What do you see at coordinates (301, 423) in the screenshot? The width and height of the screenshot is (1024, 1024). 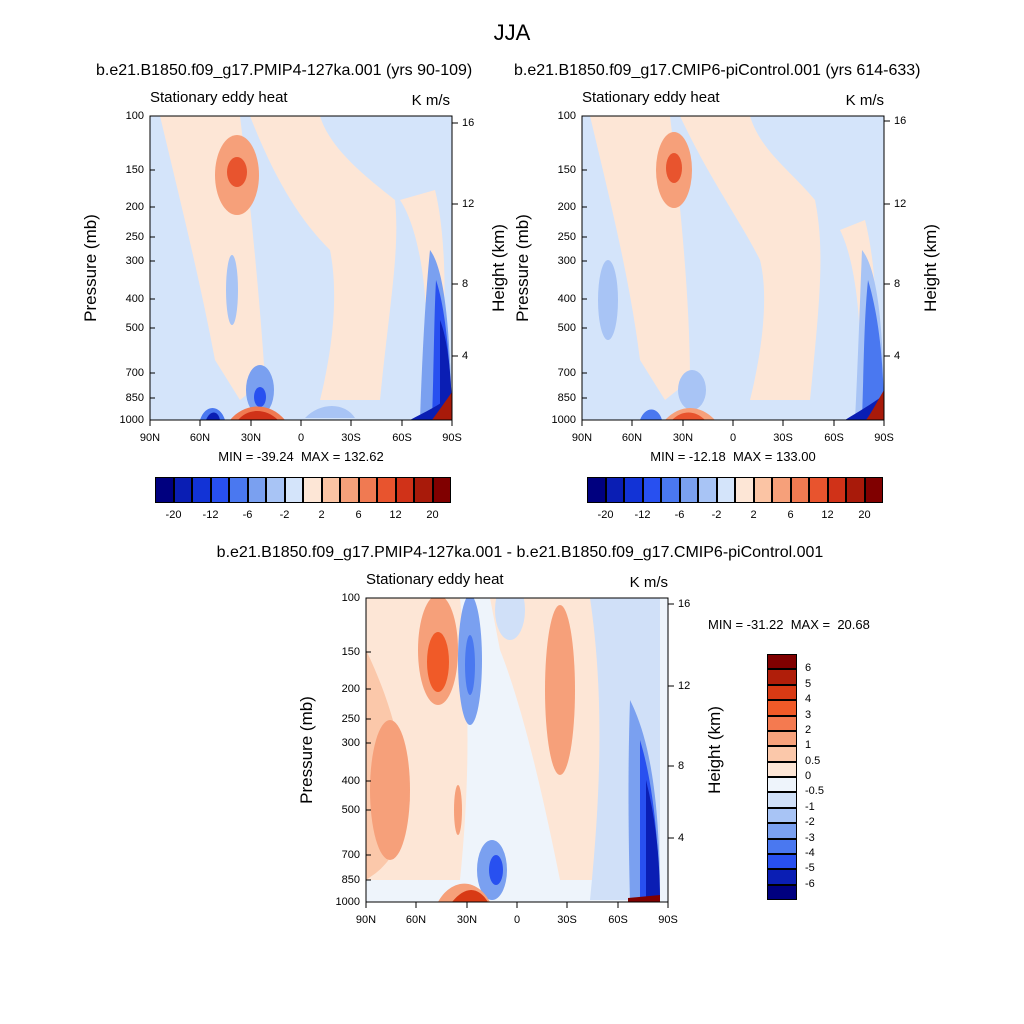 I see `panel-1-bottom-ticks` at bounding box center [301, 423].